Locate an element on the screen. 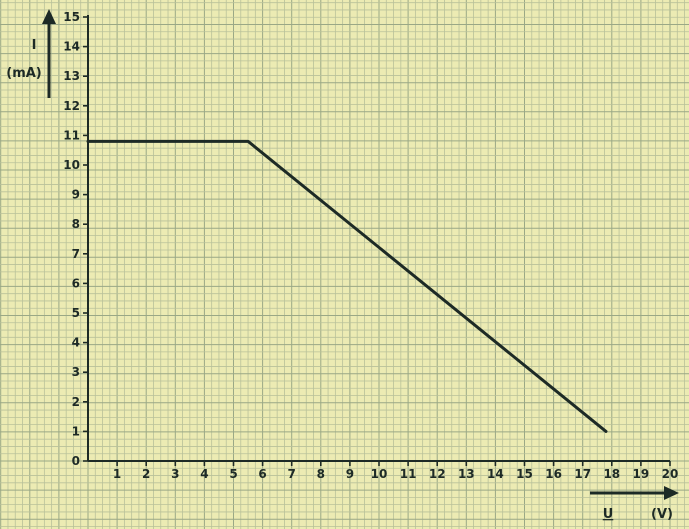 The image size is (689, 529). y-tick-label: 13 is located at coordinates (71, 76).